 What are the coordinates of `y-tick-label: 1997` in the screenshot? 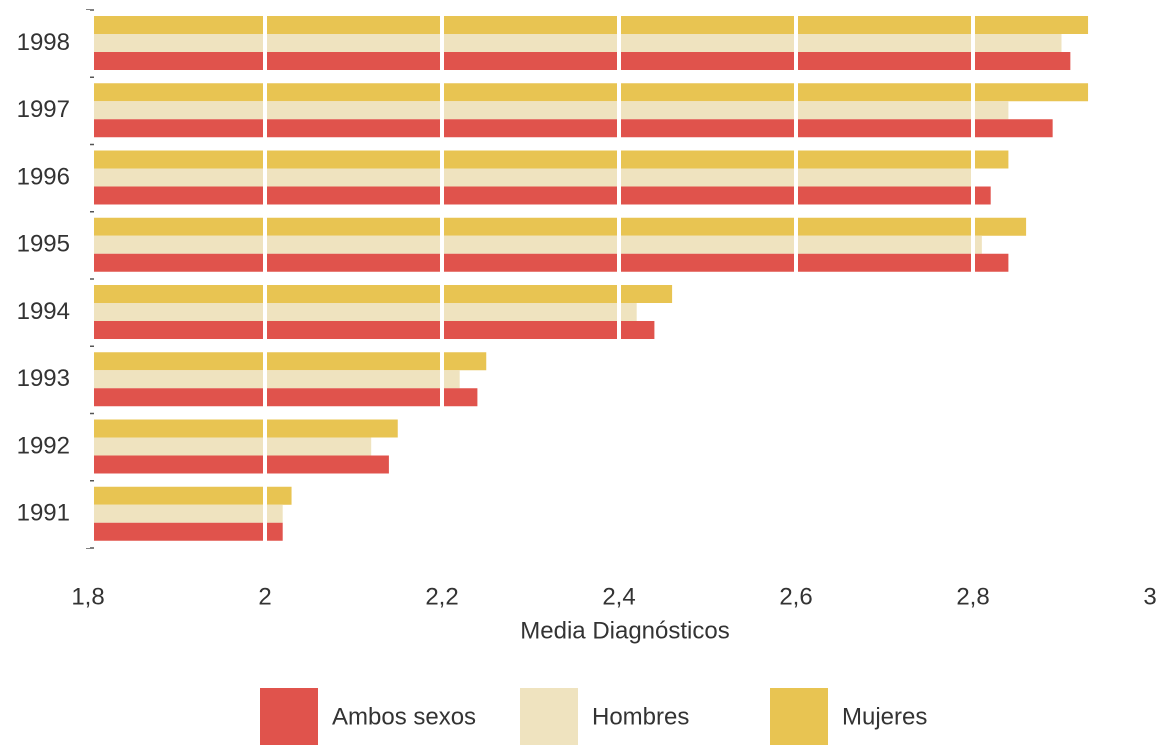 It's located at (43, 109).